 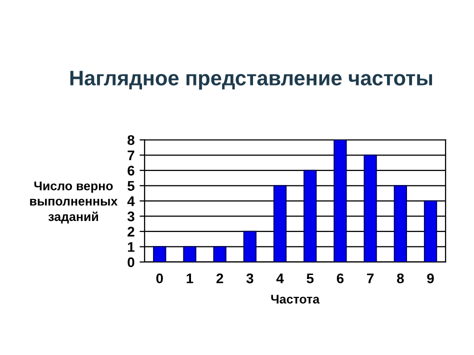 What do you see at coordinates (131, 171) in the screenshot?
I see `y-tick-label: 6` at bounding box center [131, 171].